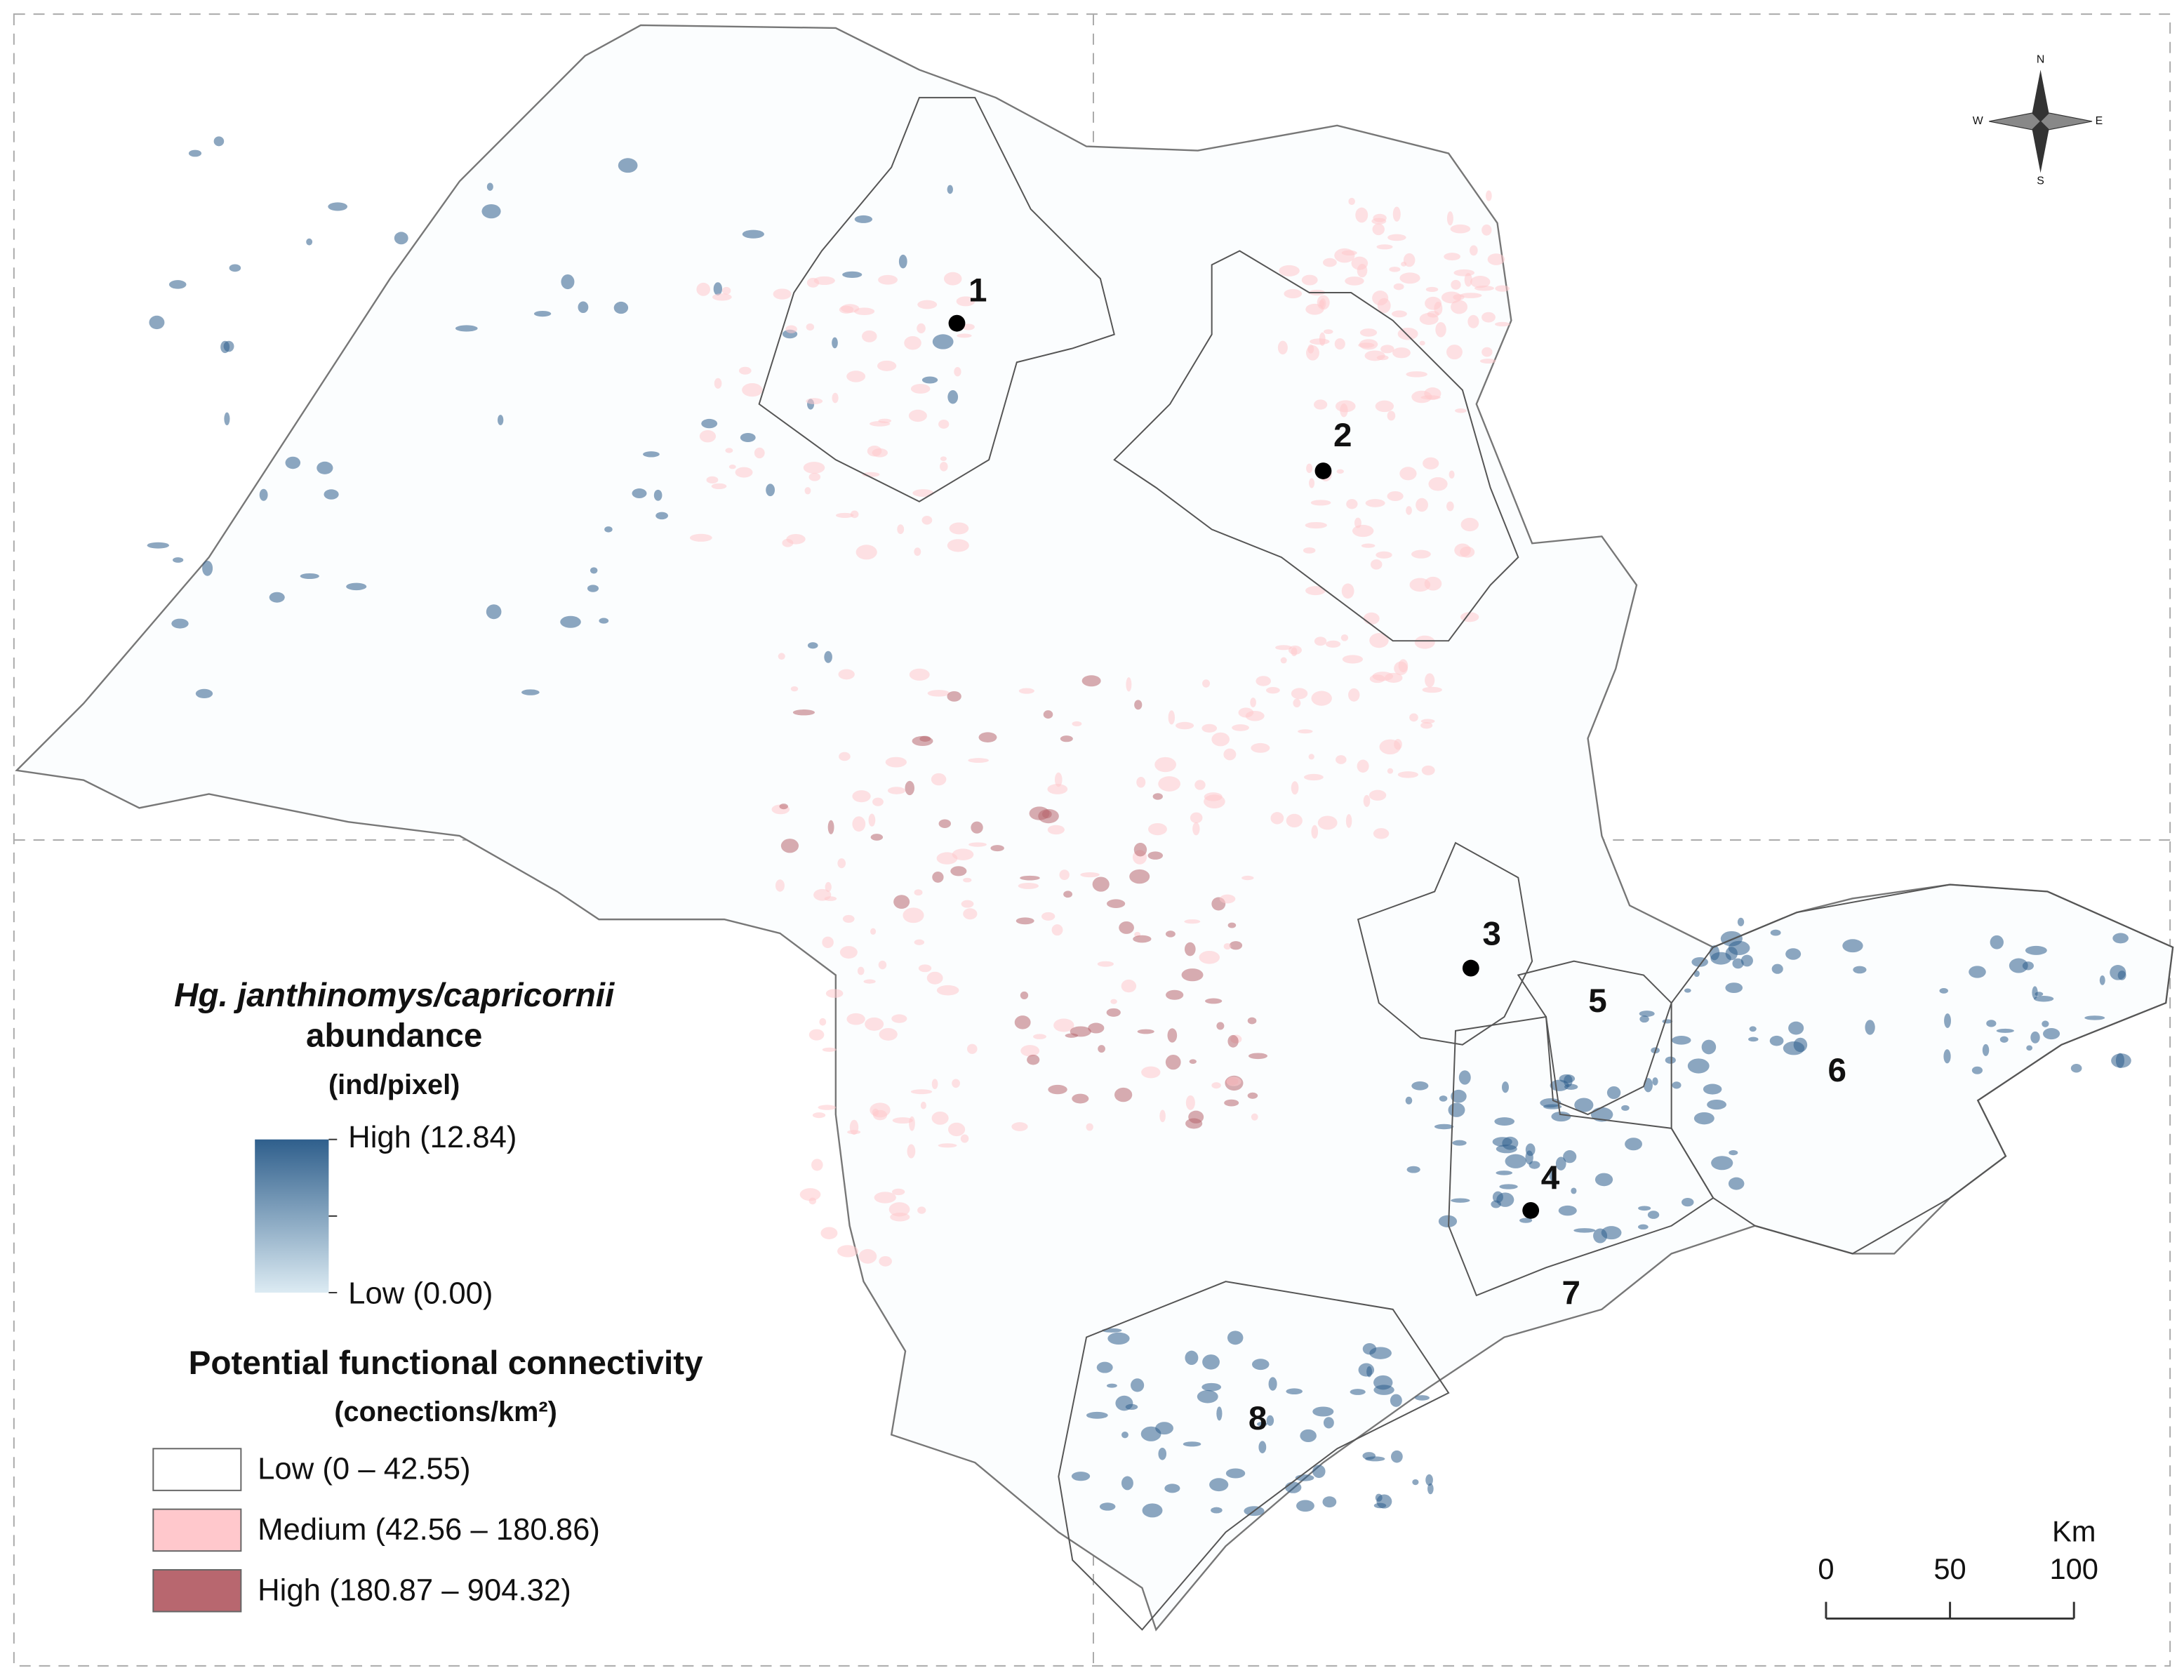 Image resolution: width=2184 pixels, height=1680 pixels. I want to click on legend-title: Hg. janthinomys/capricornii, so click(394, 995).